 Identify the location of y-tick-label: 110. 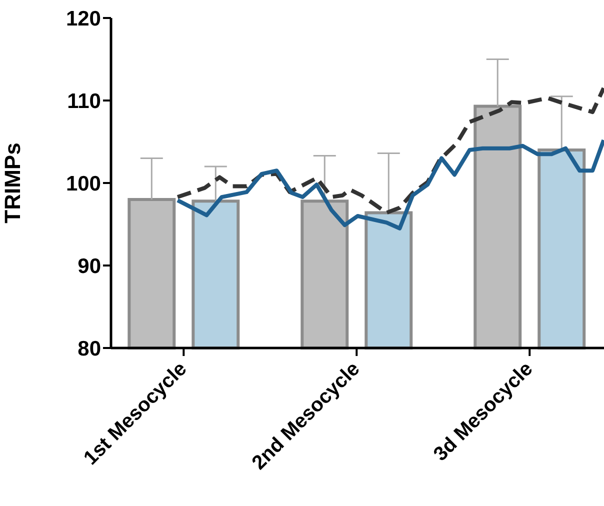
(84, 101).